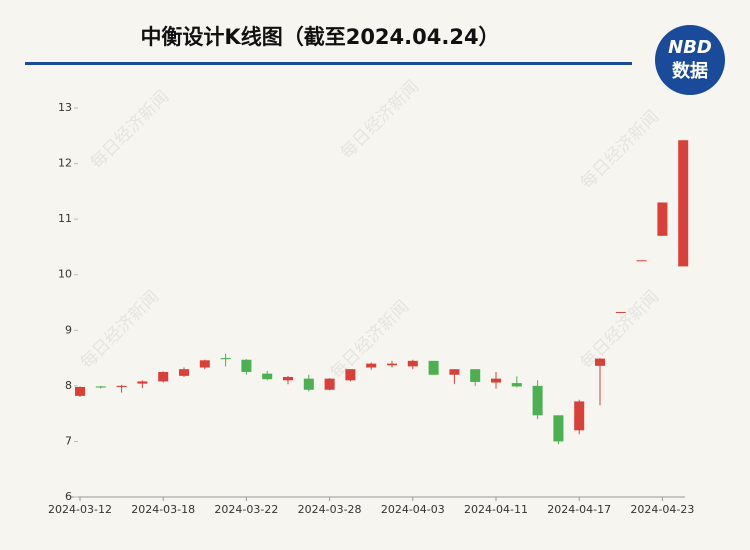  What do you see at coordinates (163, 509) in the screenshot?
I see `x-tick-label: 2024-03-18` at bounding box center [163, 509].